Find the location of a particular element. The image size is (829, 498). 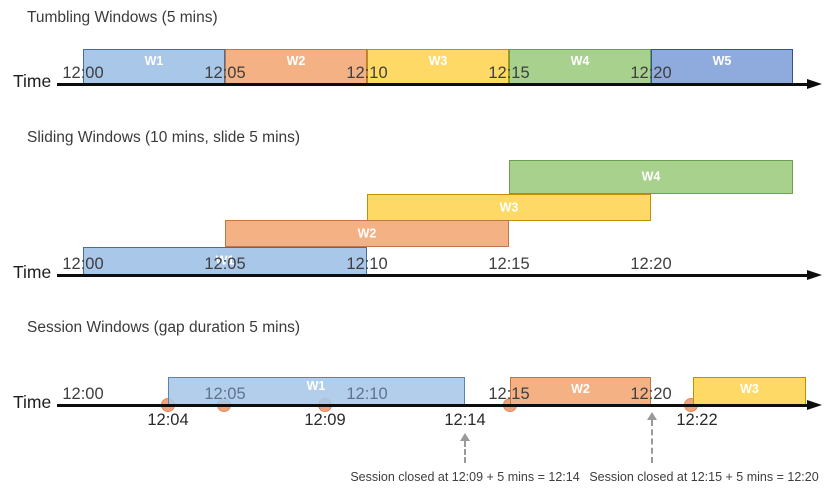

session-time-axis is located at coordinates (433, 405).